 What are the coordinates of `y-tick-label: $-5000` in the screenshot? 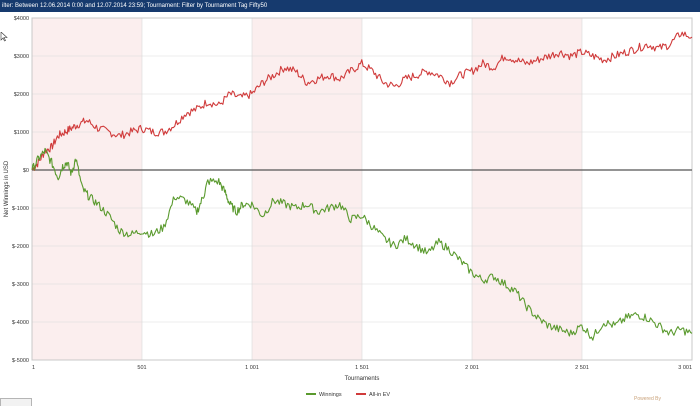 It's located at (20, 361).